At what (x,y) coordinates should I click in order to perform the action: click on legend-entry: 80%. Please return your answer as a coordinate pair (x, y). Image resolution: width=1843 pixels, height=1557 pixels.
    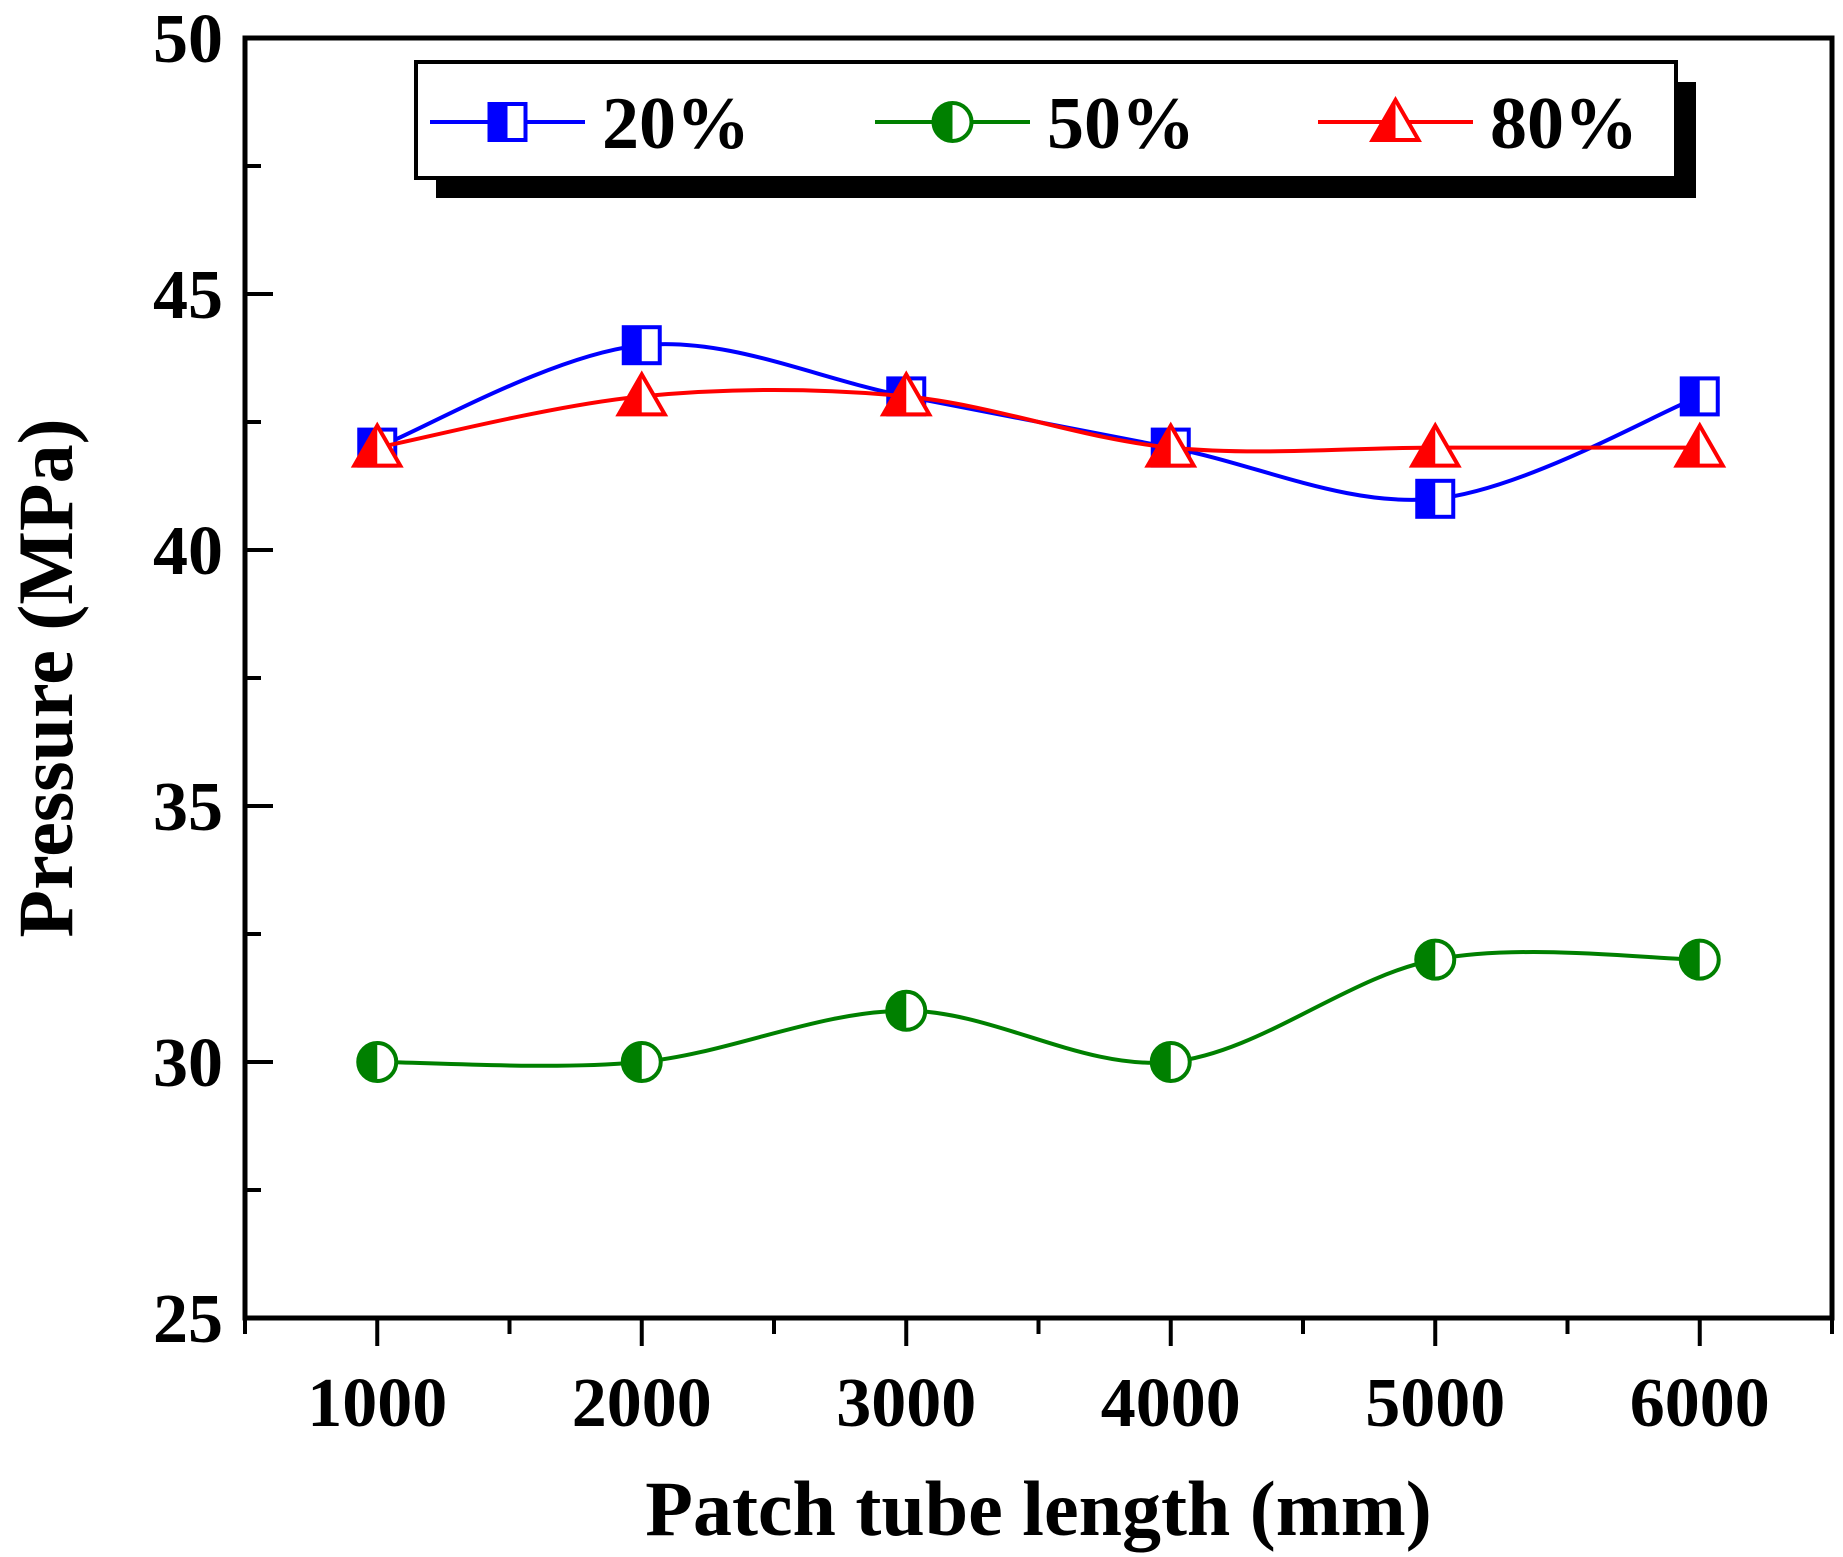
    Looking at the image, I should click on (1478, 124).